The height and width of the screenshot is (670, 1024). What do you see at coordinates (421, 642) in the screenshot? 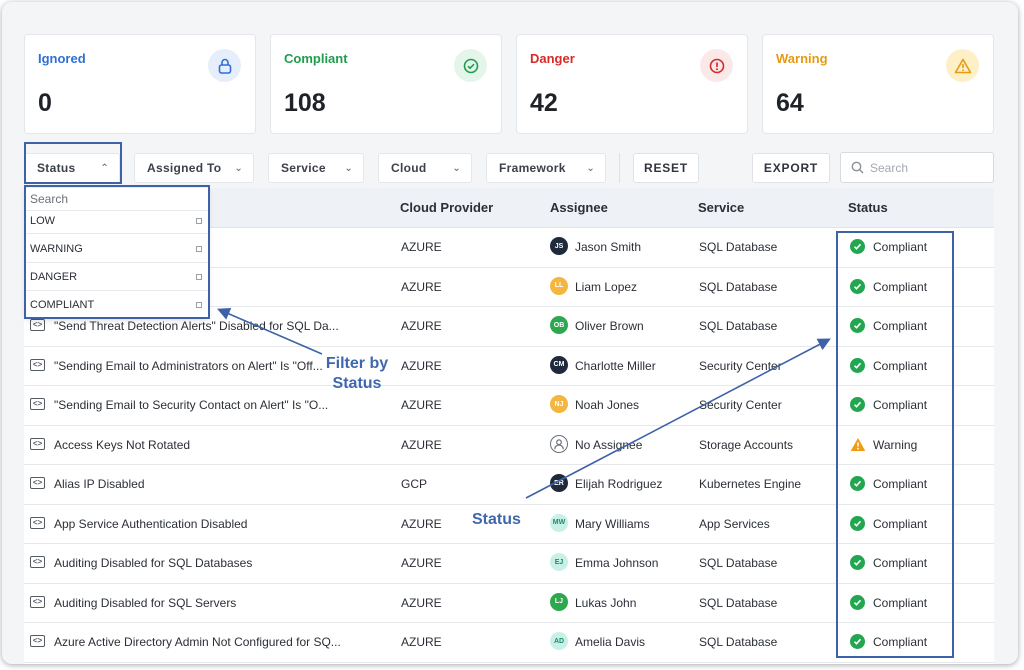
I see `cloud-provider: AZURE` at bounding box center [421, 642].